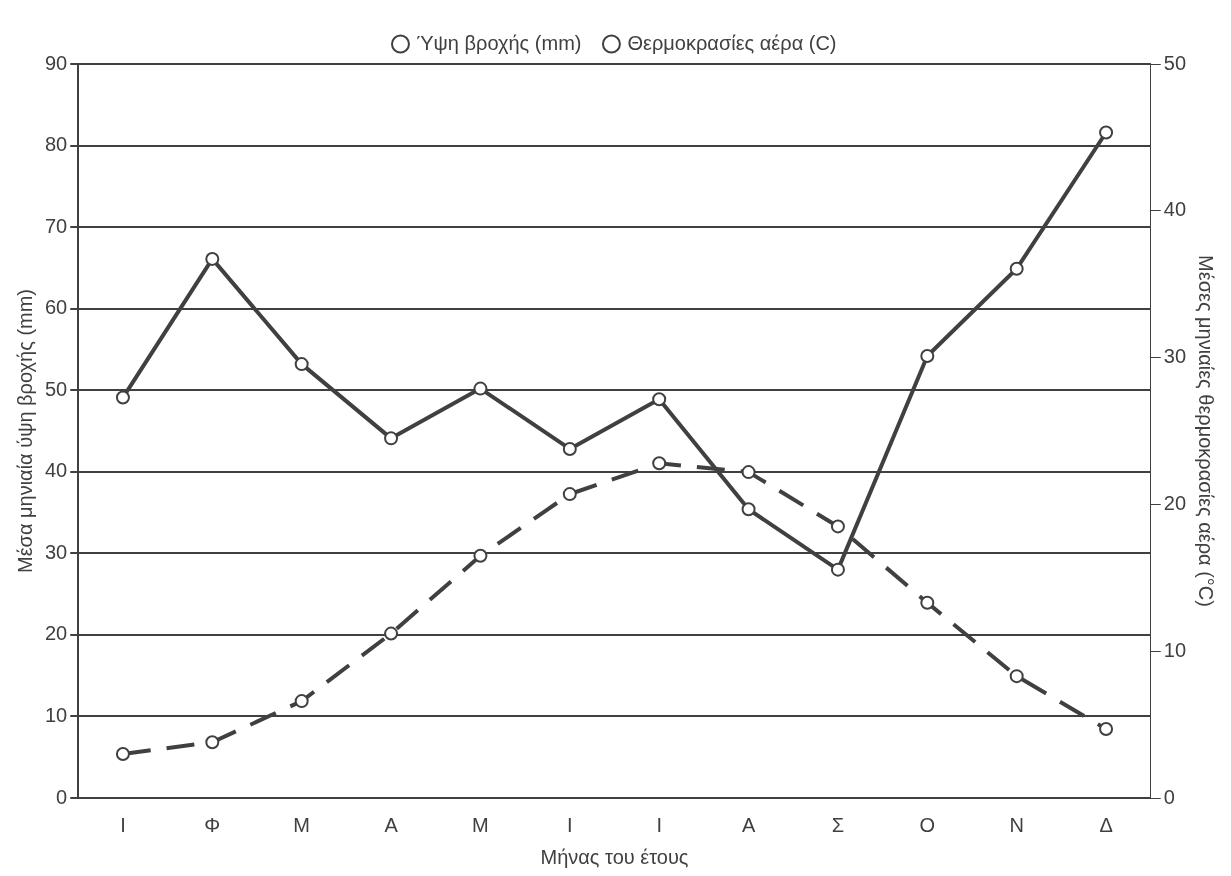  Describe the element at coordinates (212, 824) in the screenshot. I see `x-tick-label: Φ` at that location.